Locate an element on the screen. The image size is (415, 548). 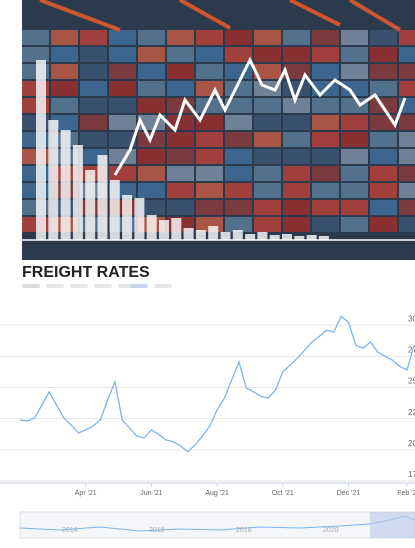
tabs is located at coordinates (97, 286).